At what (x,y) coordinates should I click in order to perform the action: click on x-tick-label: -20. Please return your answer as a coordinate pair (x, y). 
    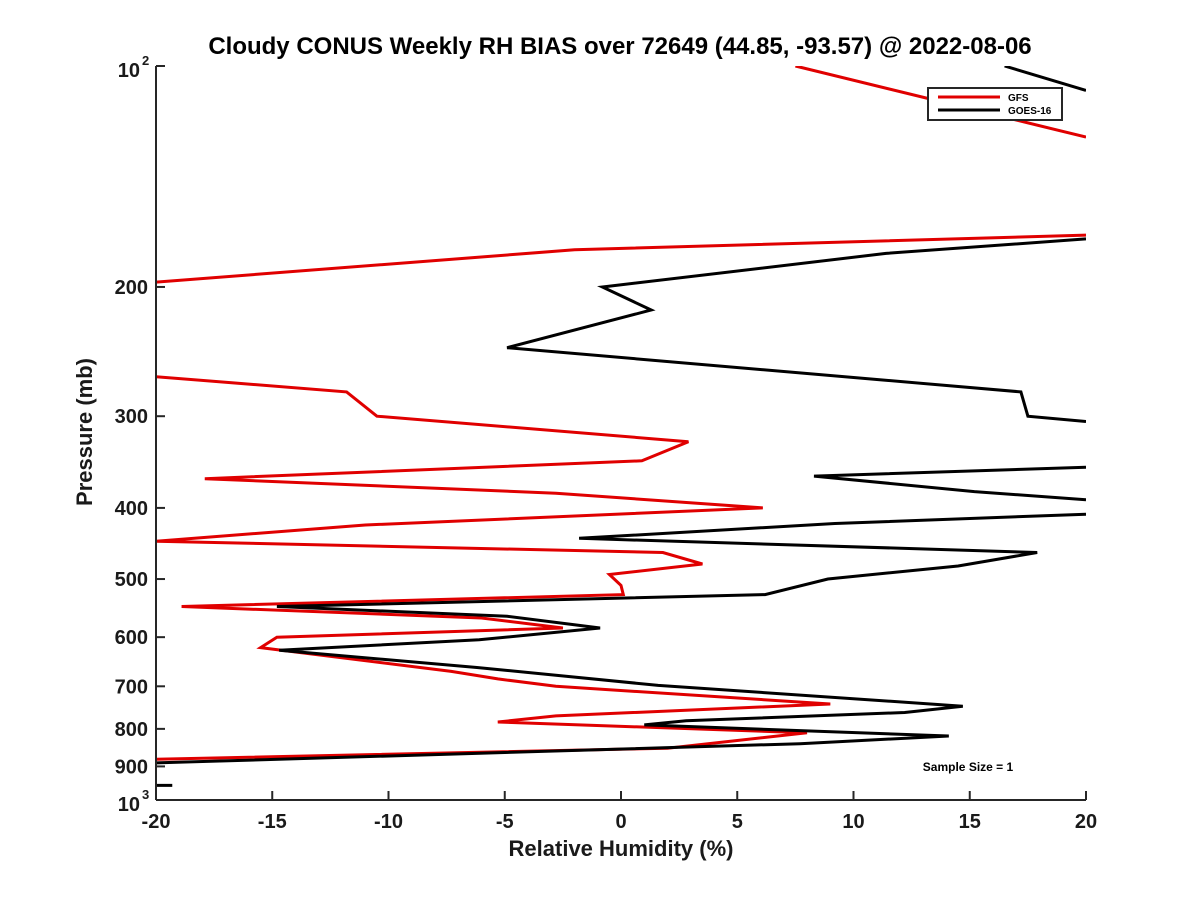
    Looking at the image, I should click on (156, 822).